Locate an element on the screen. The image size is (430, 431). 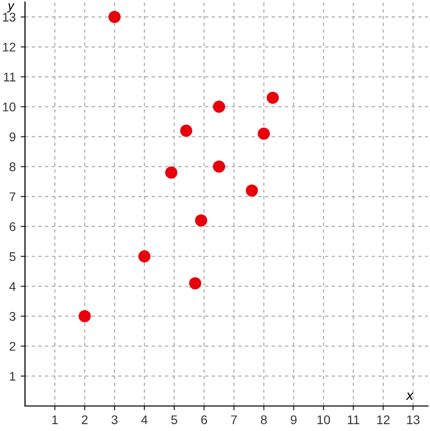
y-tick-label: 5 is located at coordinates (13, 257).